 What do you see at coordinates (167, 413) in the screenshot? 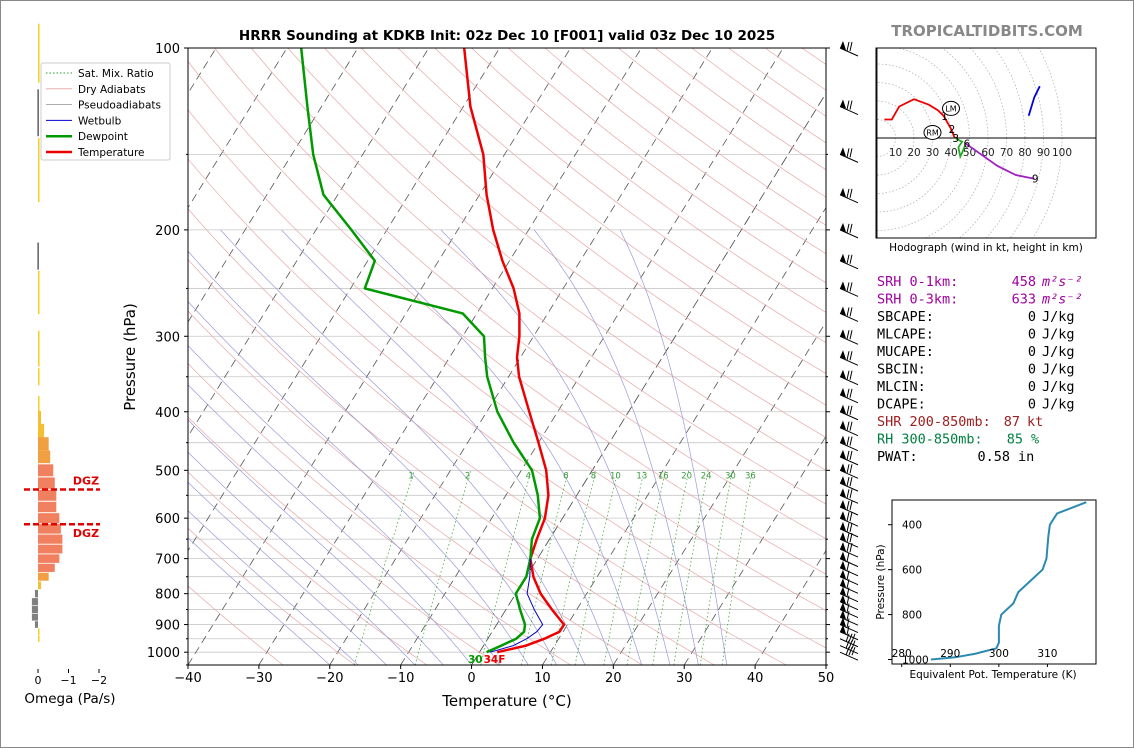
I see `y-tick-label: 400` at bounding box center [167, 413].